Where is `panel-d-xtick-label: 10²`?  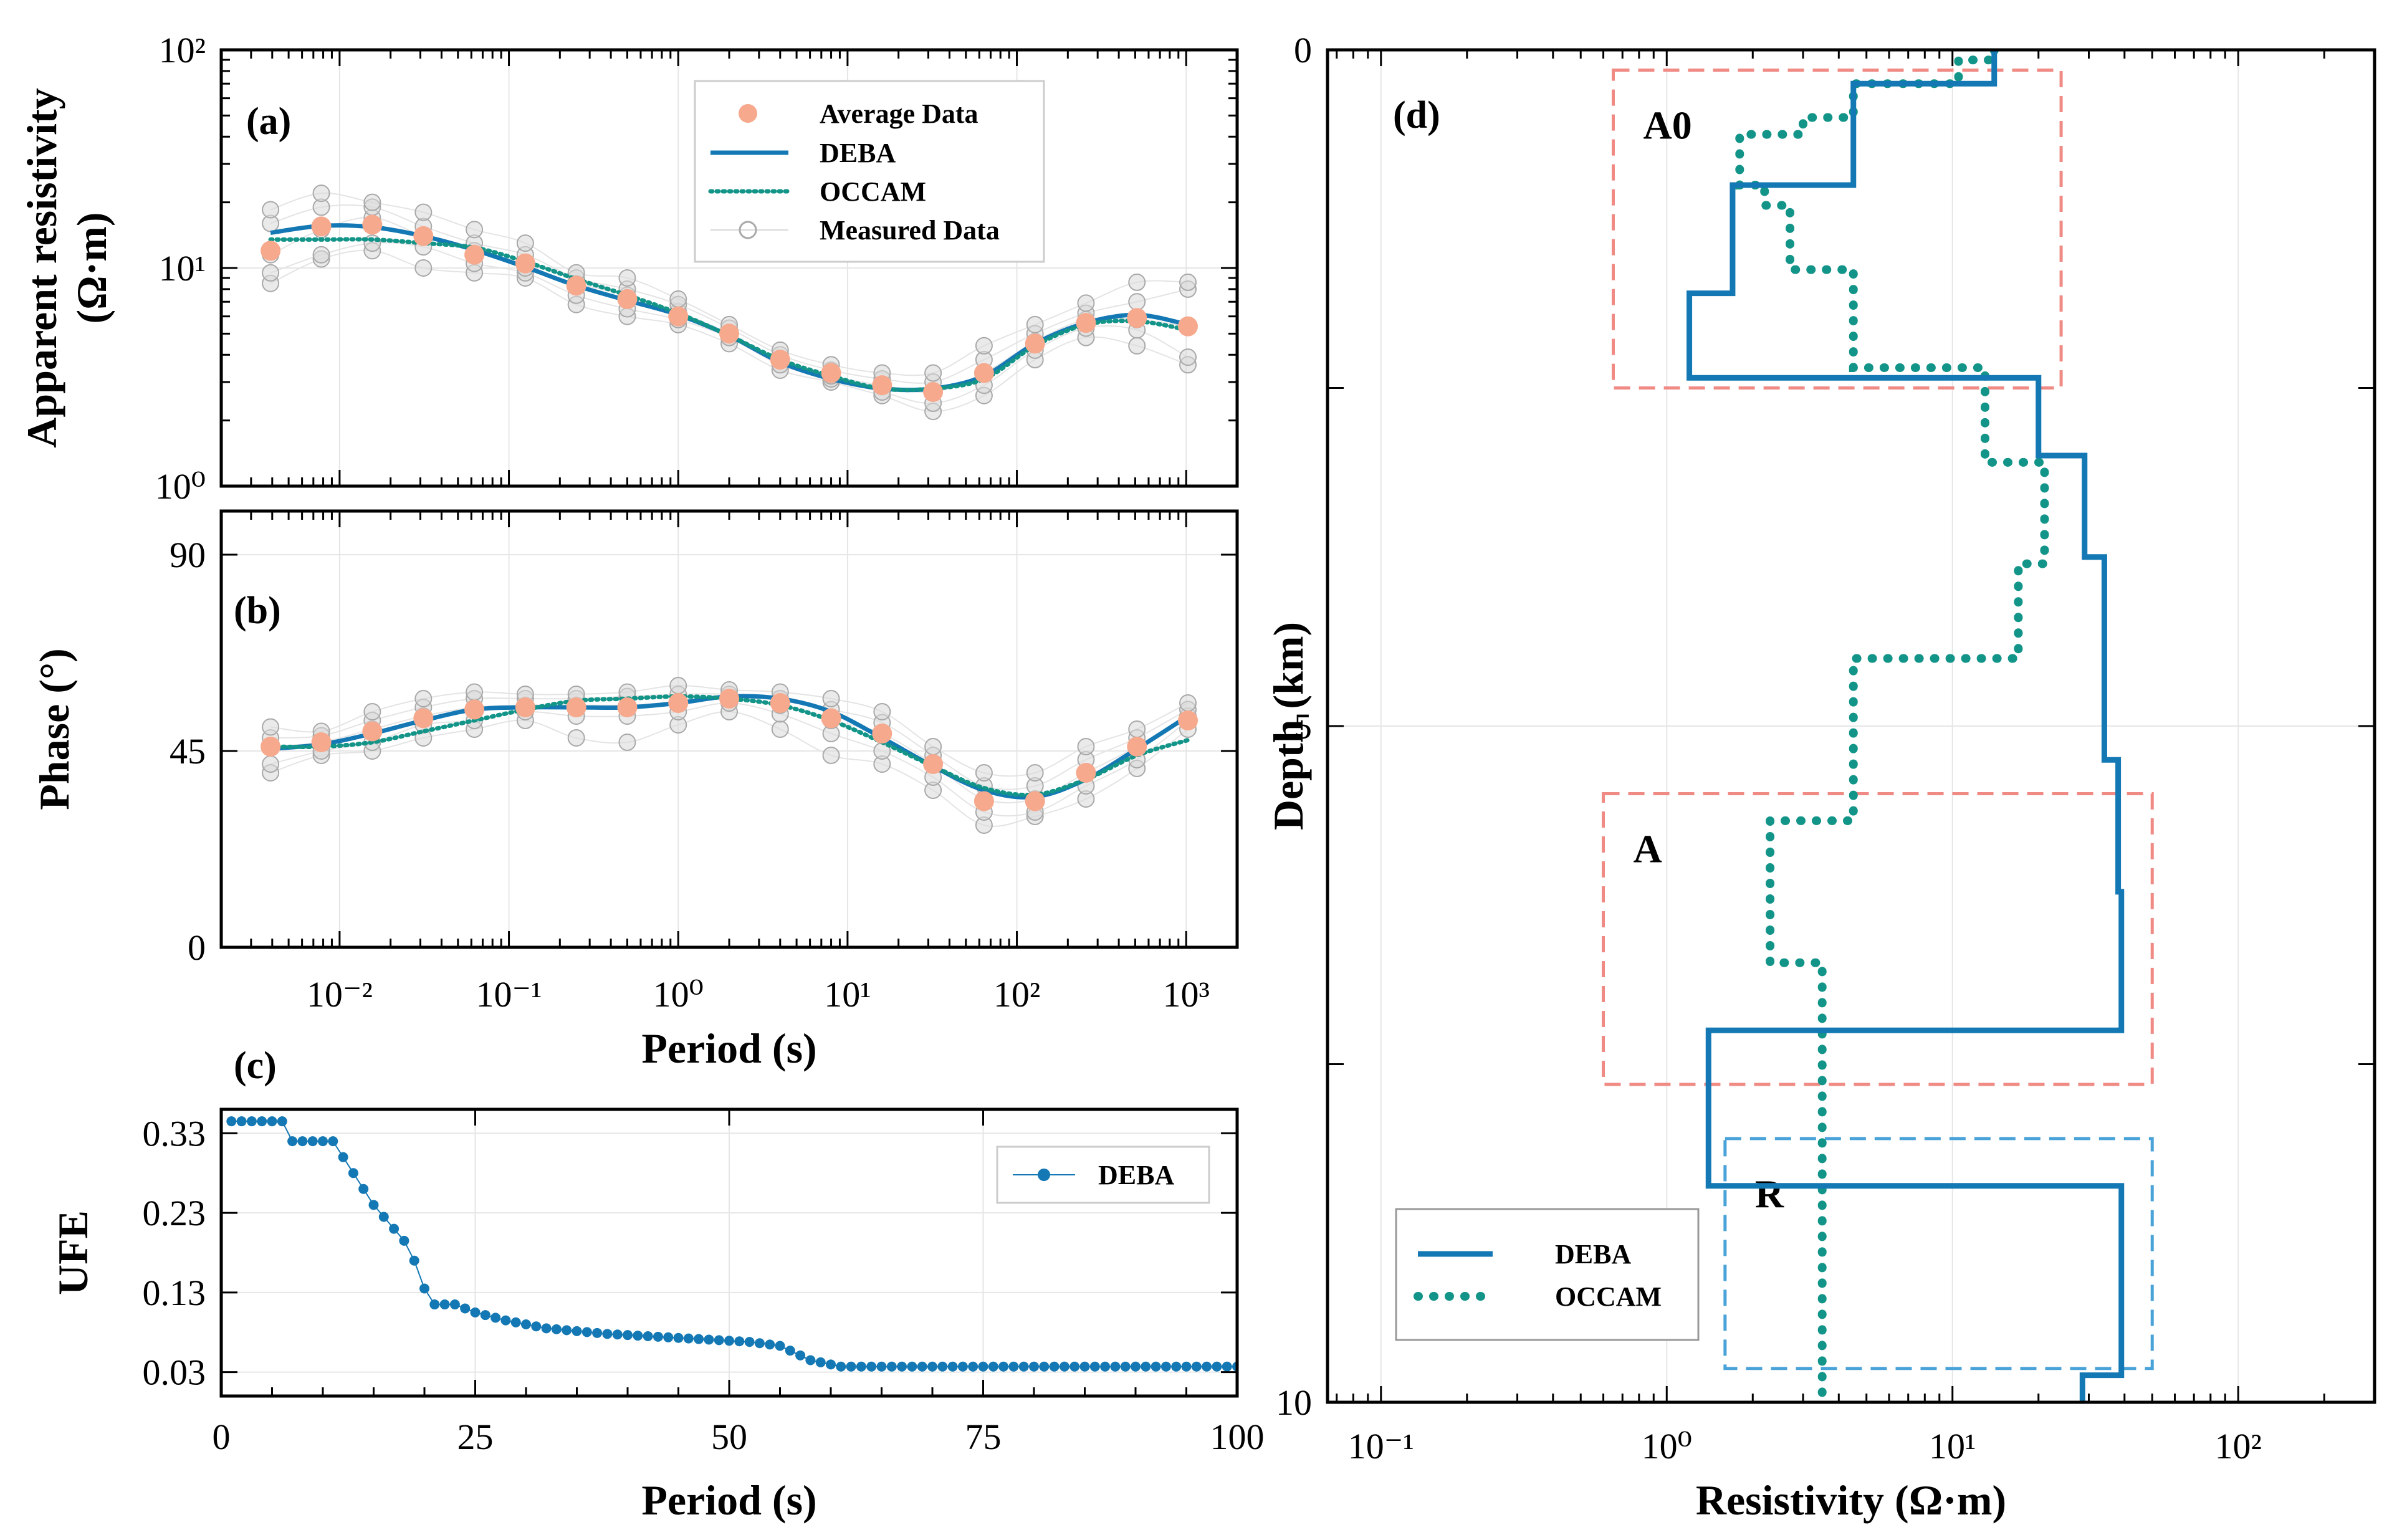
panel-d-xtick-label: 10² is located at coordinates (2239, 1446).